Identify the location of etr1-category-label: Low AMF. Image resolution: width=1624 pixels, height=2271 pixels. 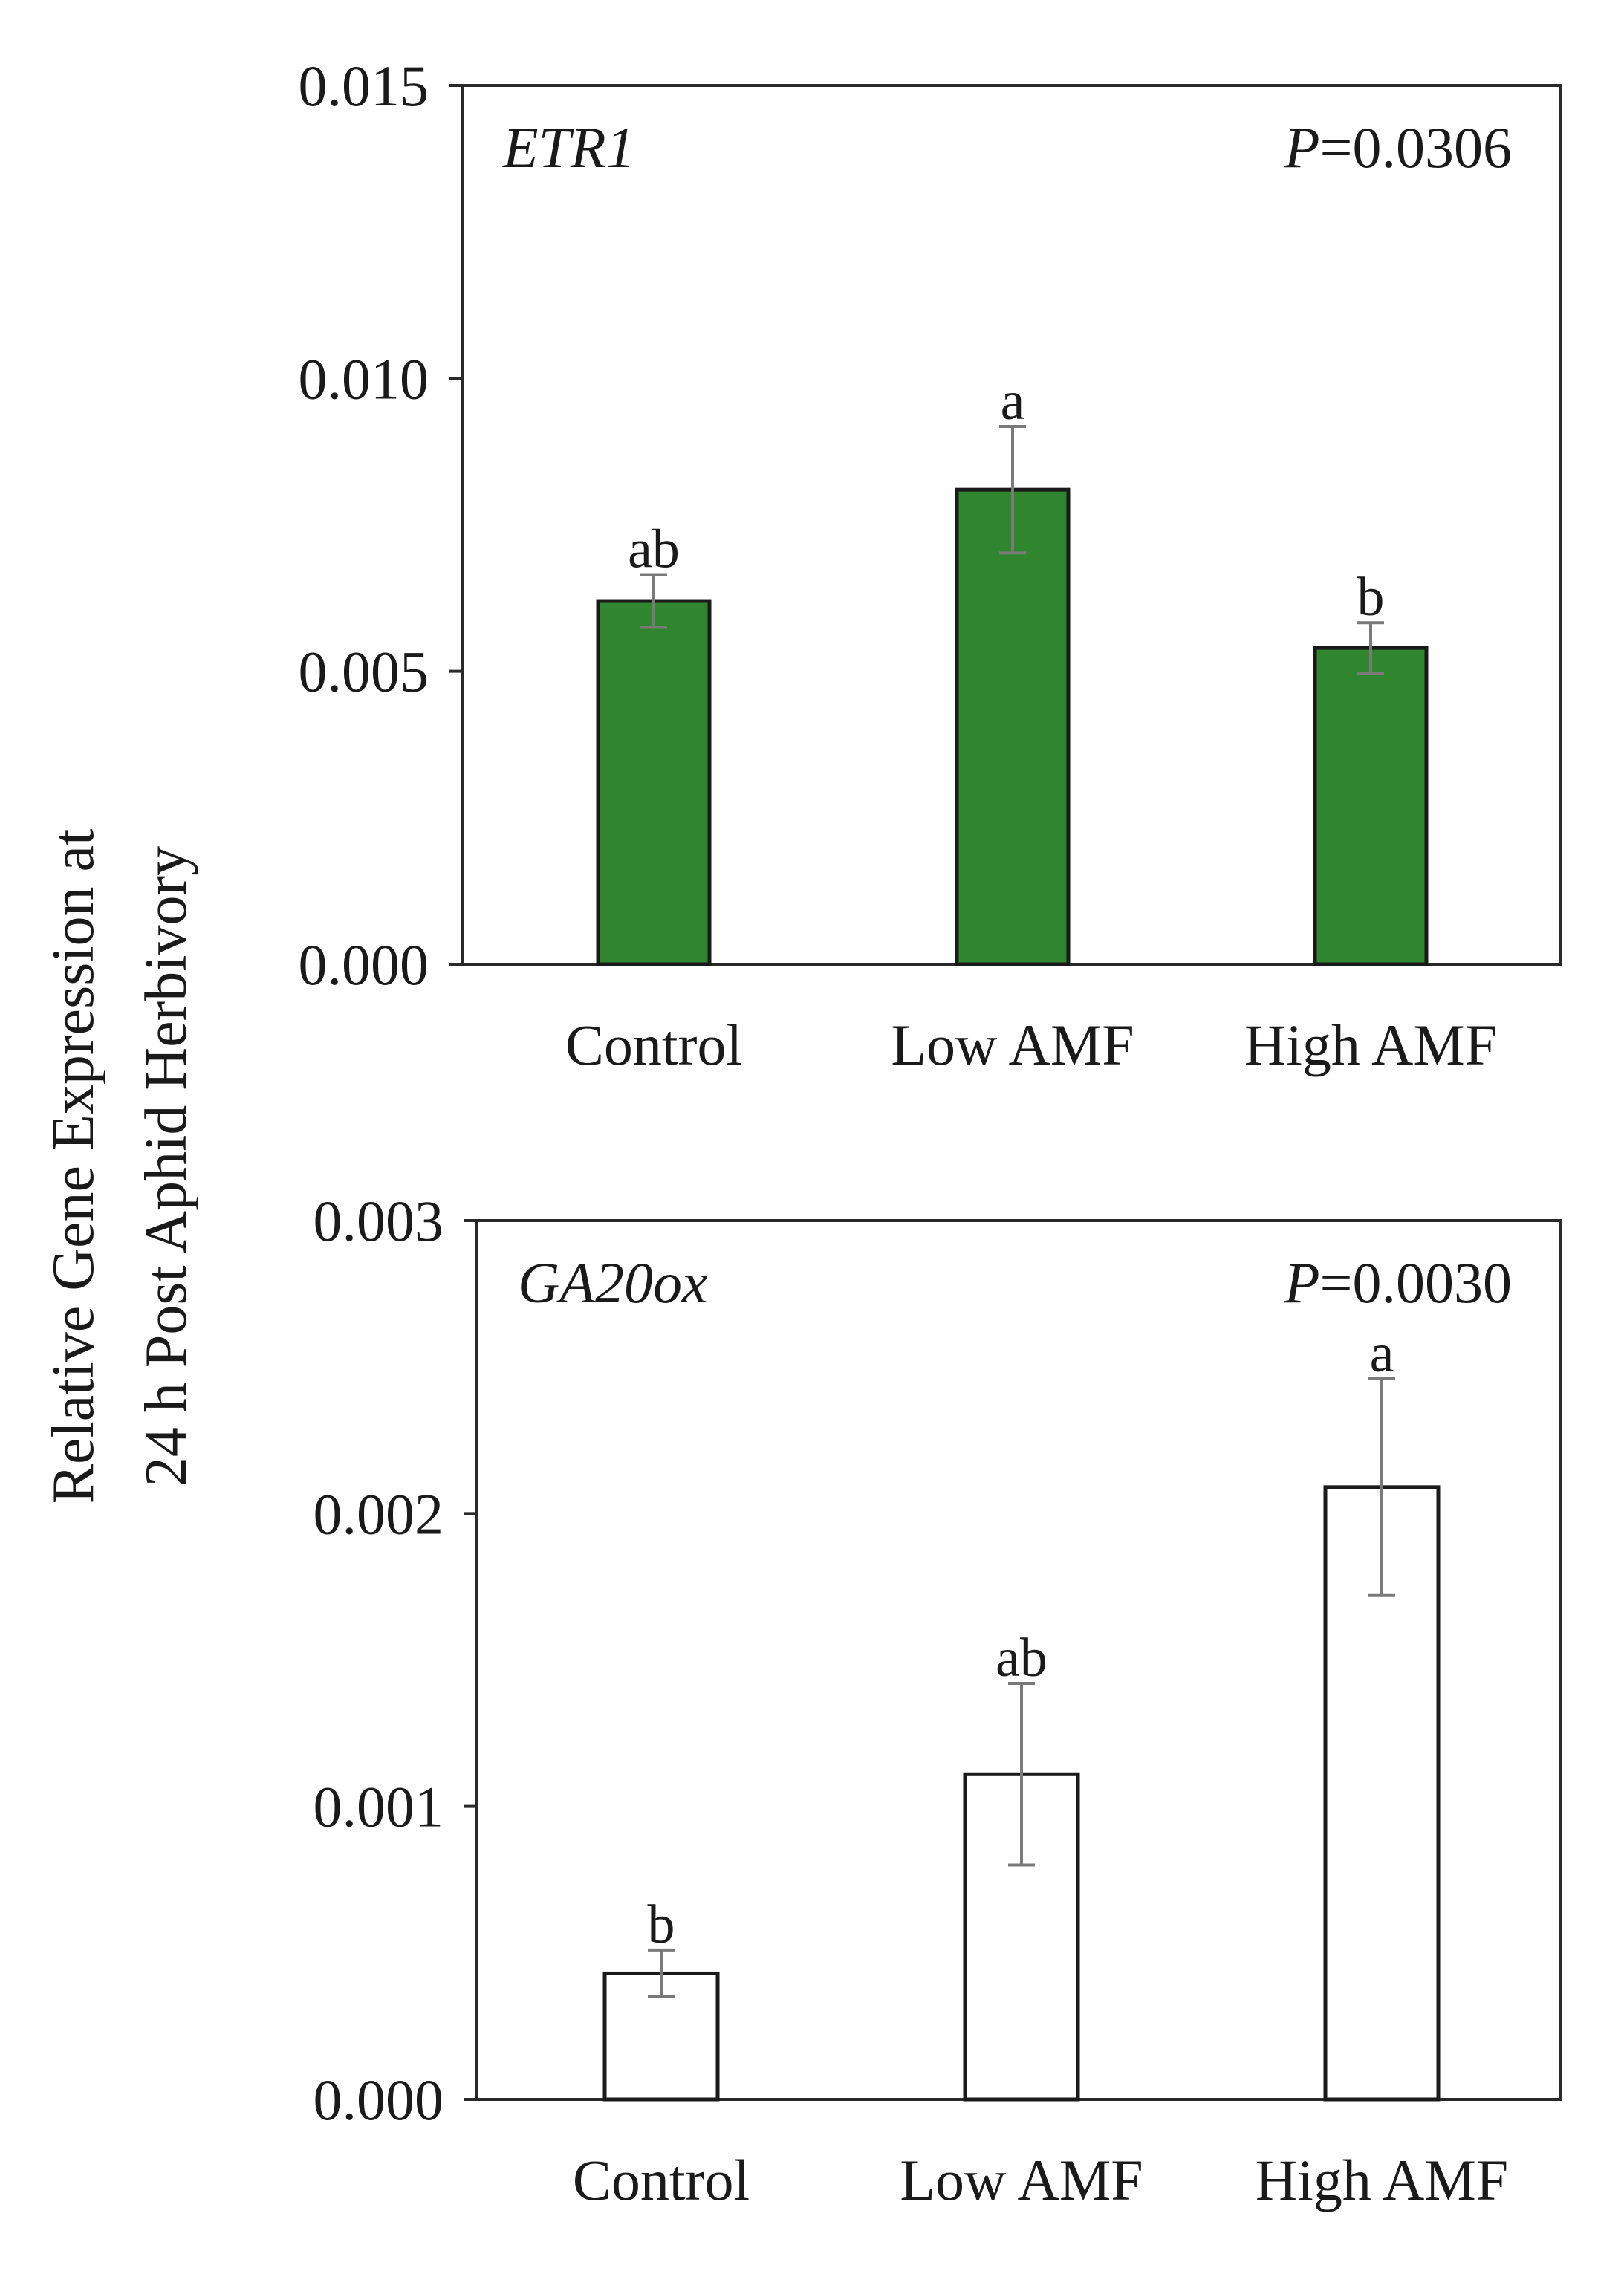
(1012, 1045).